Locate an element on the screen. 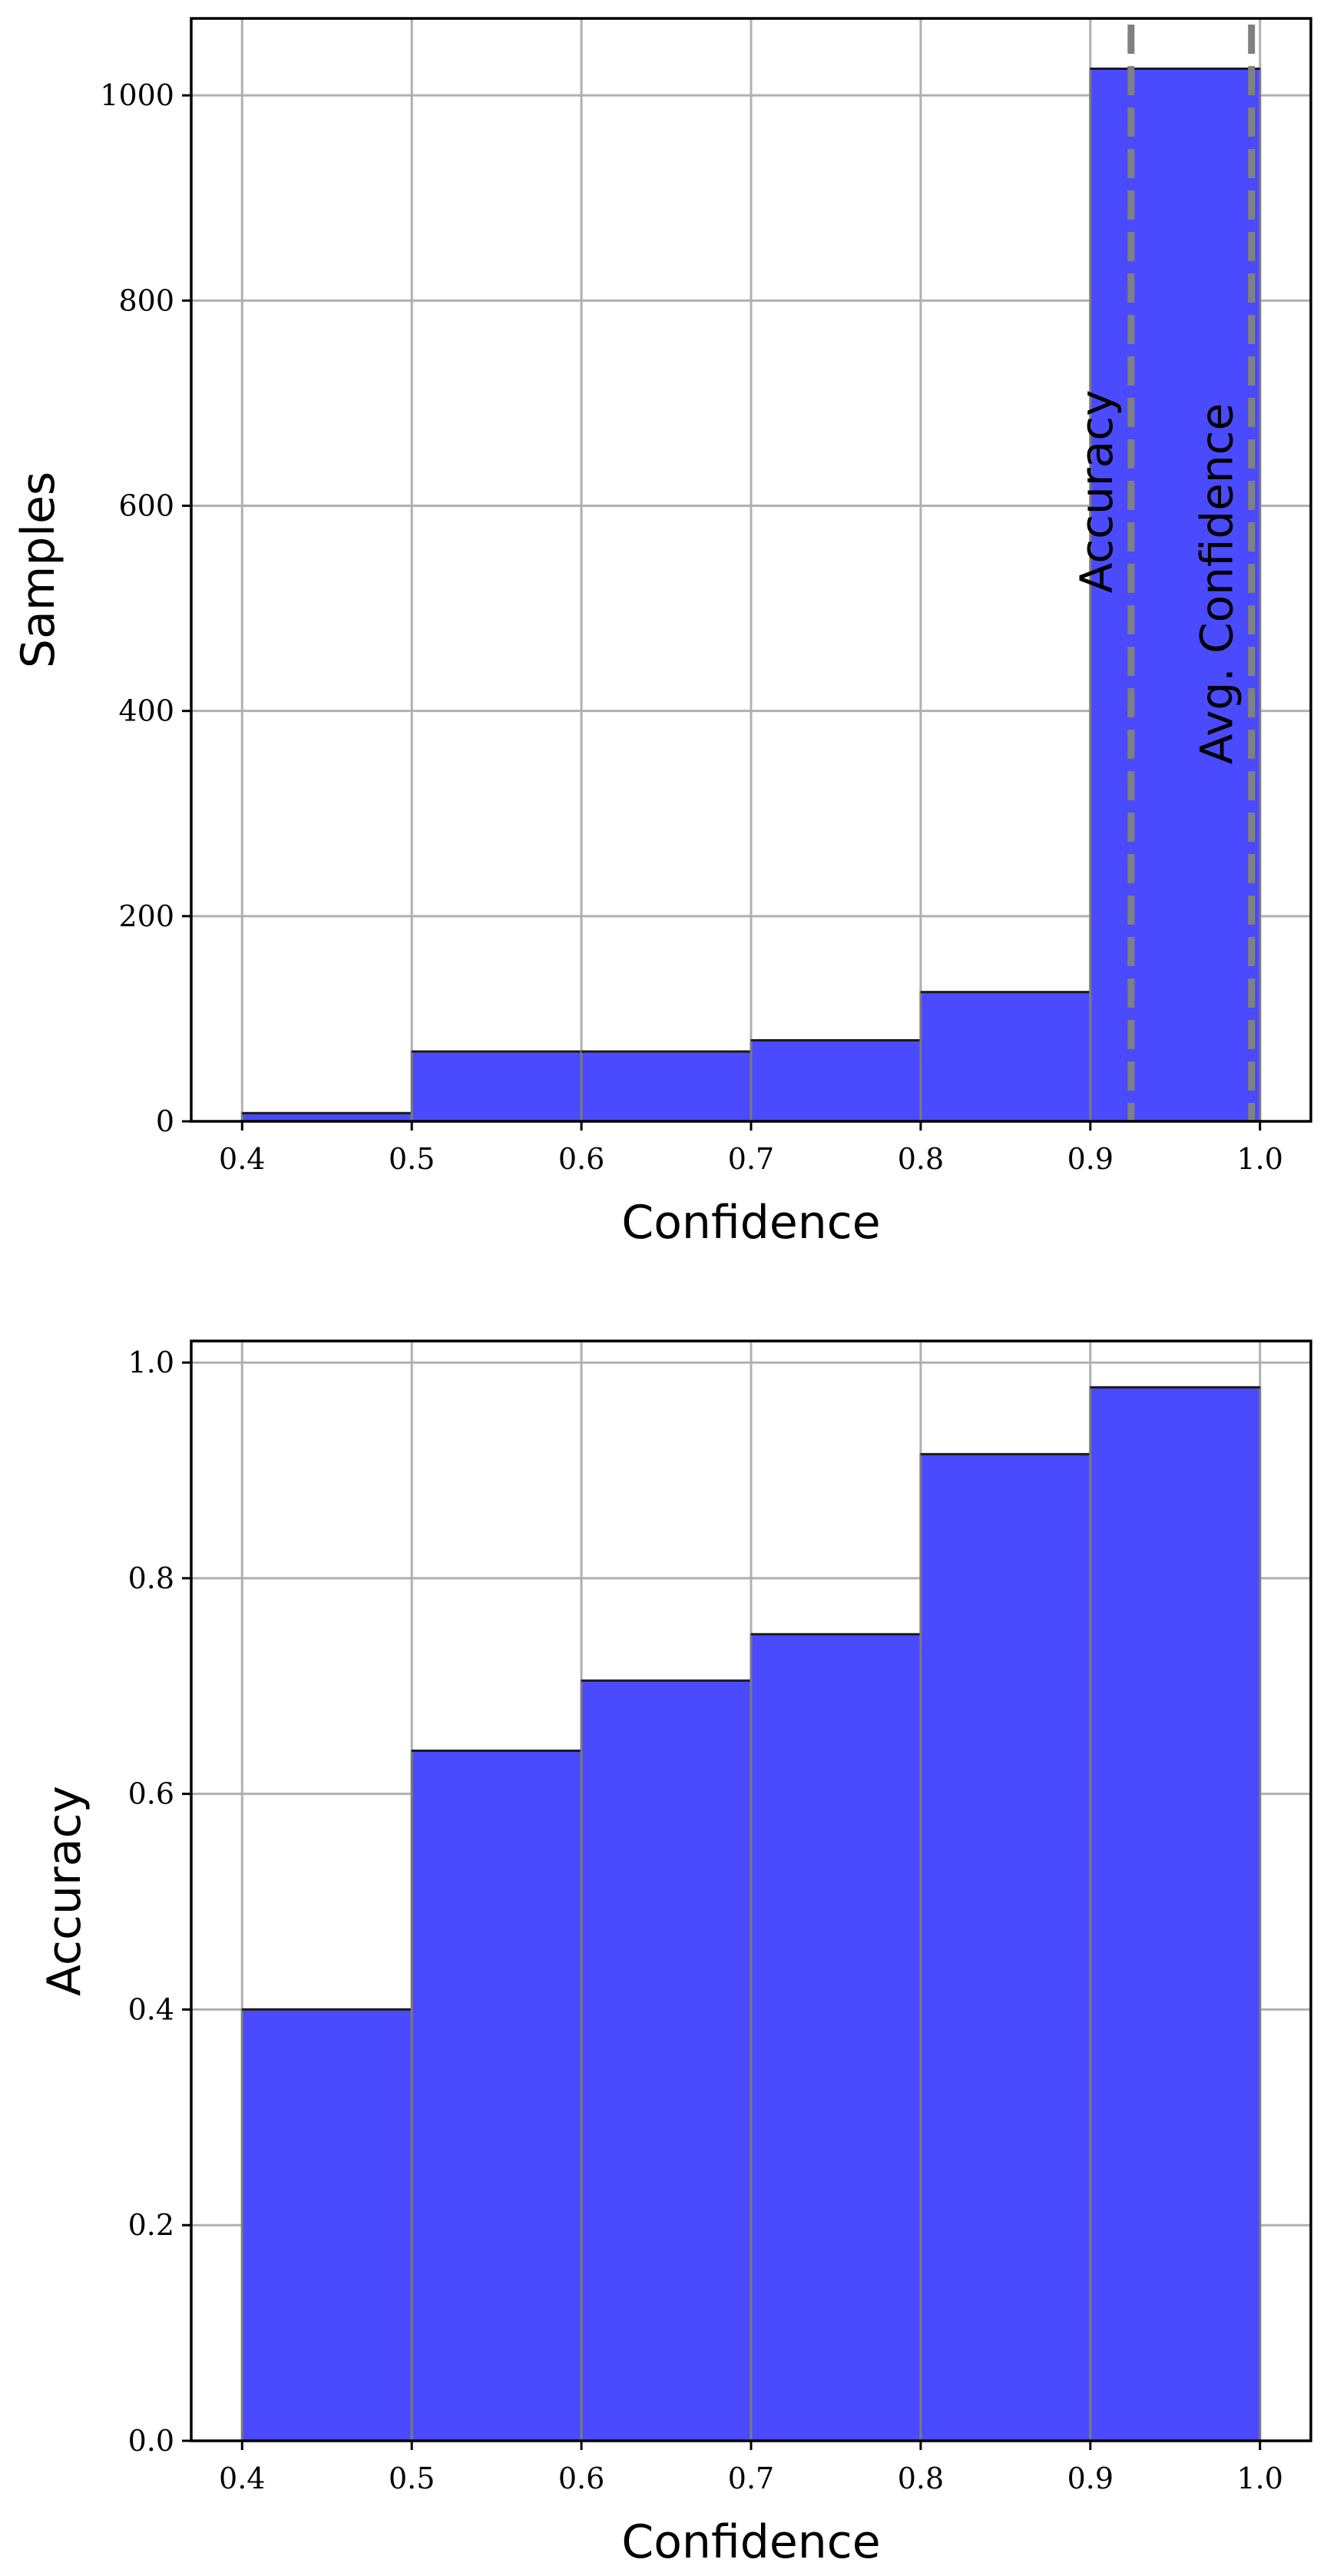 The image size is (1327, 2576). reference-line-label: Avg. Confidence is located at coordinates (1217, 583).